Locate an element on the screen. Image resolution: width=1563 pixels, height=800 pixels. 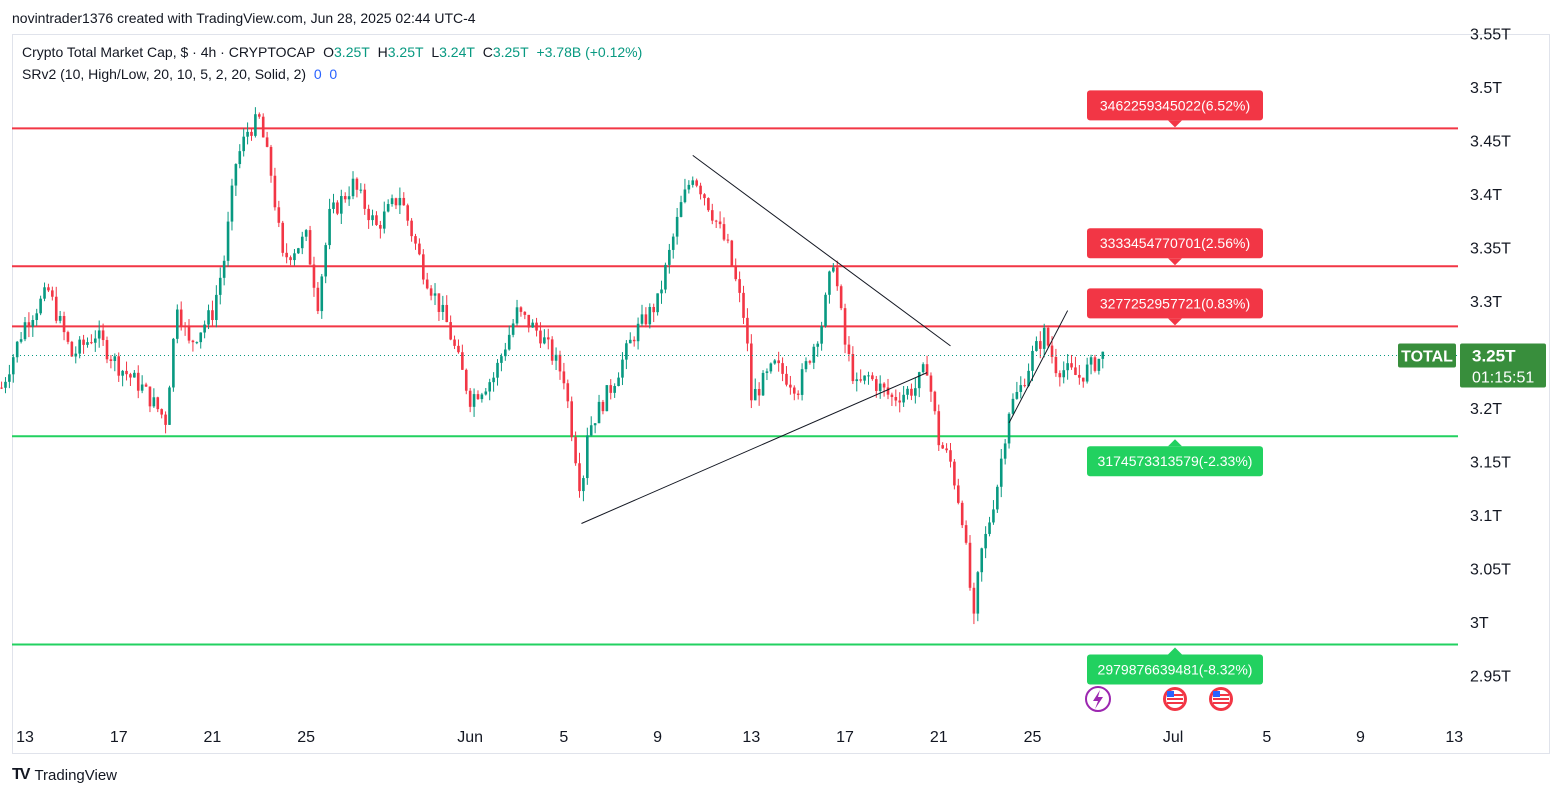
change-value: +3.78B (+0.12%) is located at coordinates (589, 52).